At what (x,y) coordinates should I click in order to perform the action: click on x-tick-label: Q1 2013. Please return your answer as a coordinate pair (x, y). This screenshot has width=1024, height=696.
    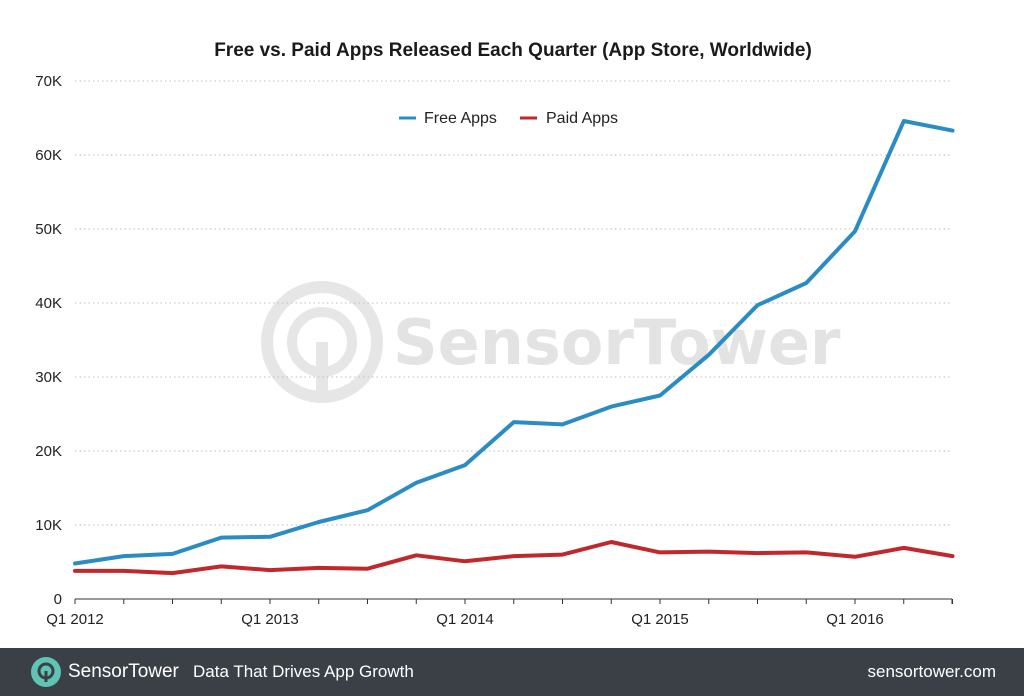
    Looking at the image, I should click on (270, 619).